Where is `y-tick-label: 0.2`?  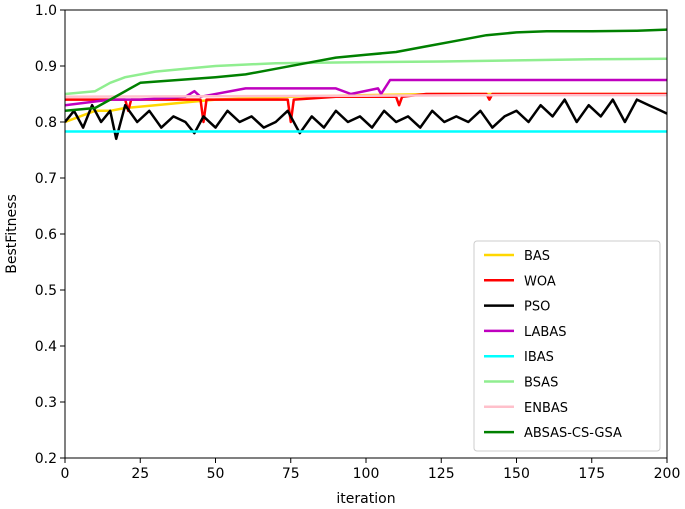 y-tick-label: 0.2 is located at coordinates (46, 459).